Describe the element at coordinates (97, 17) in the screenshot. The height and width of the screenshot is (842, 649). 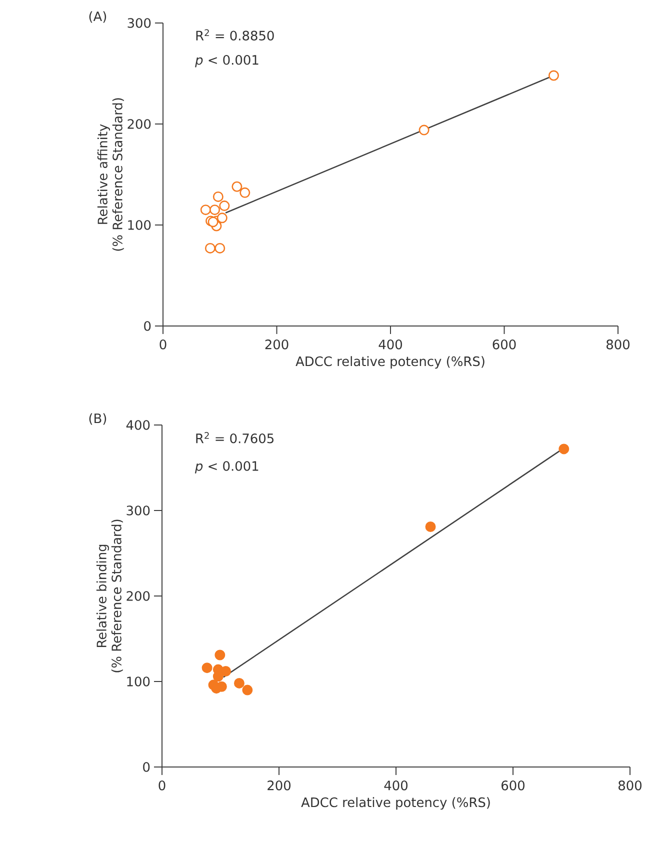
I see `chart-title: (A)` at that location.